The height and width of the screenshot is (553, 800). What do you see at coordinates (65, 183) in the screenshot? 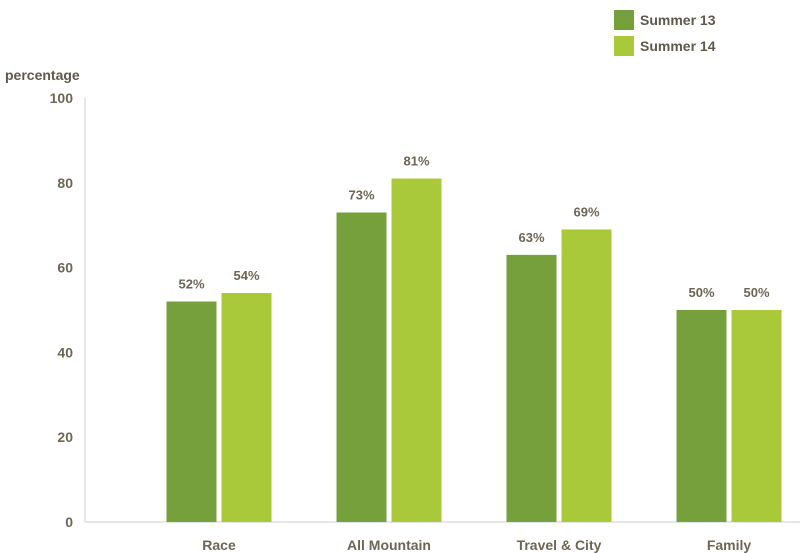
I see `y-tick-label: 80` at bounding box center [65, 183].